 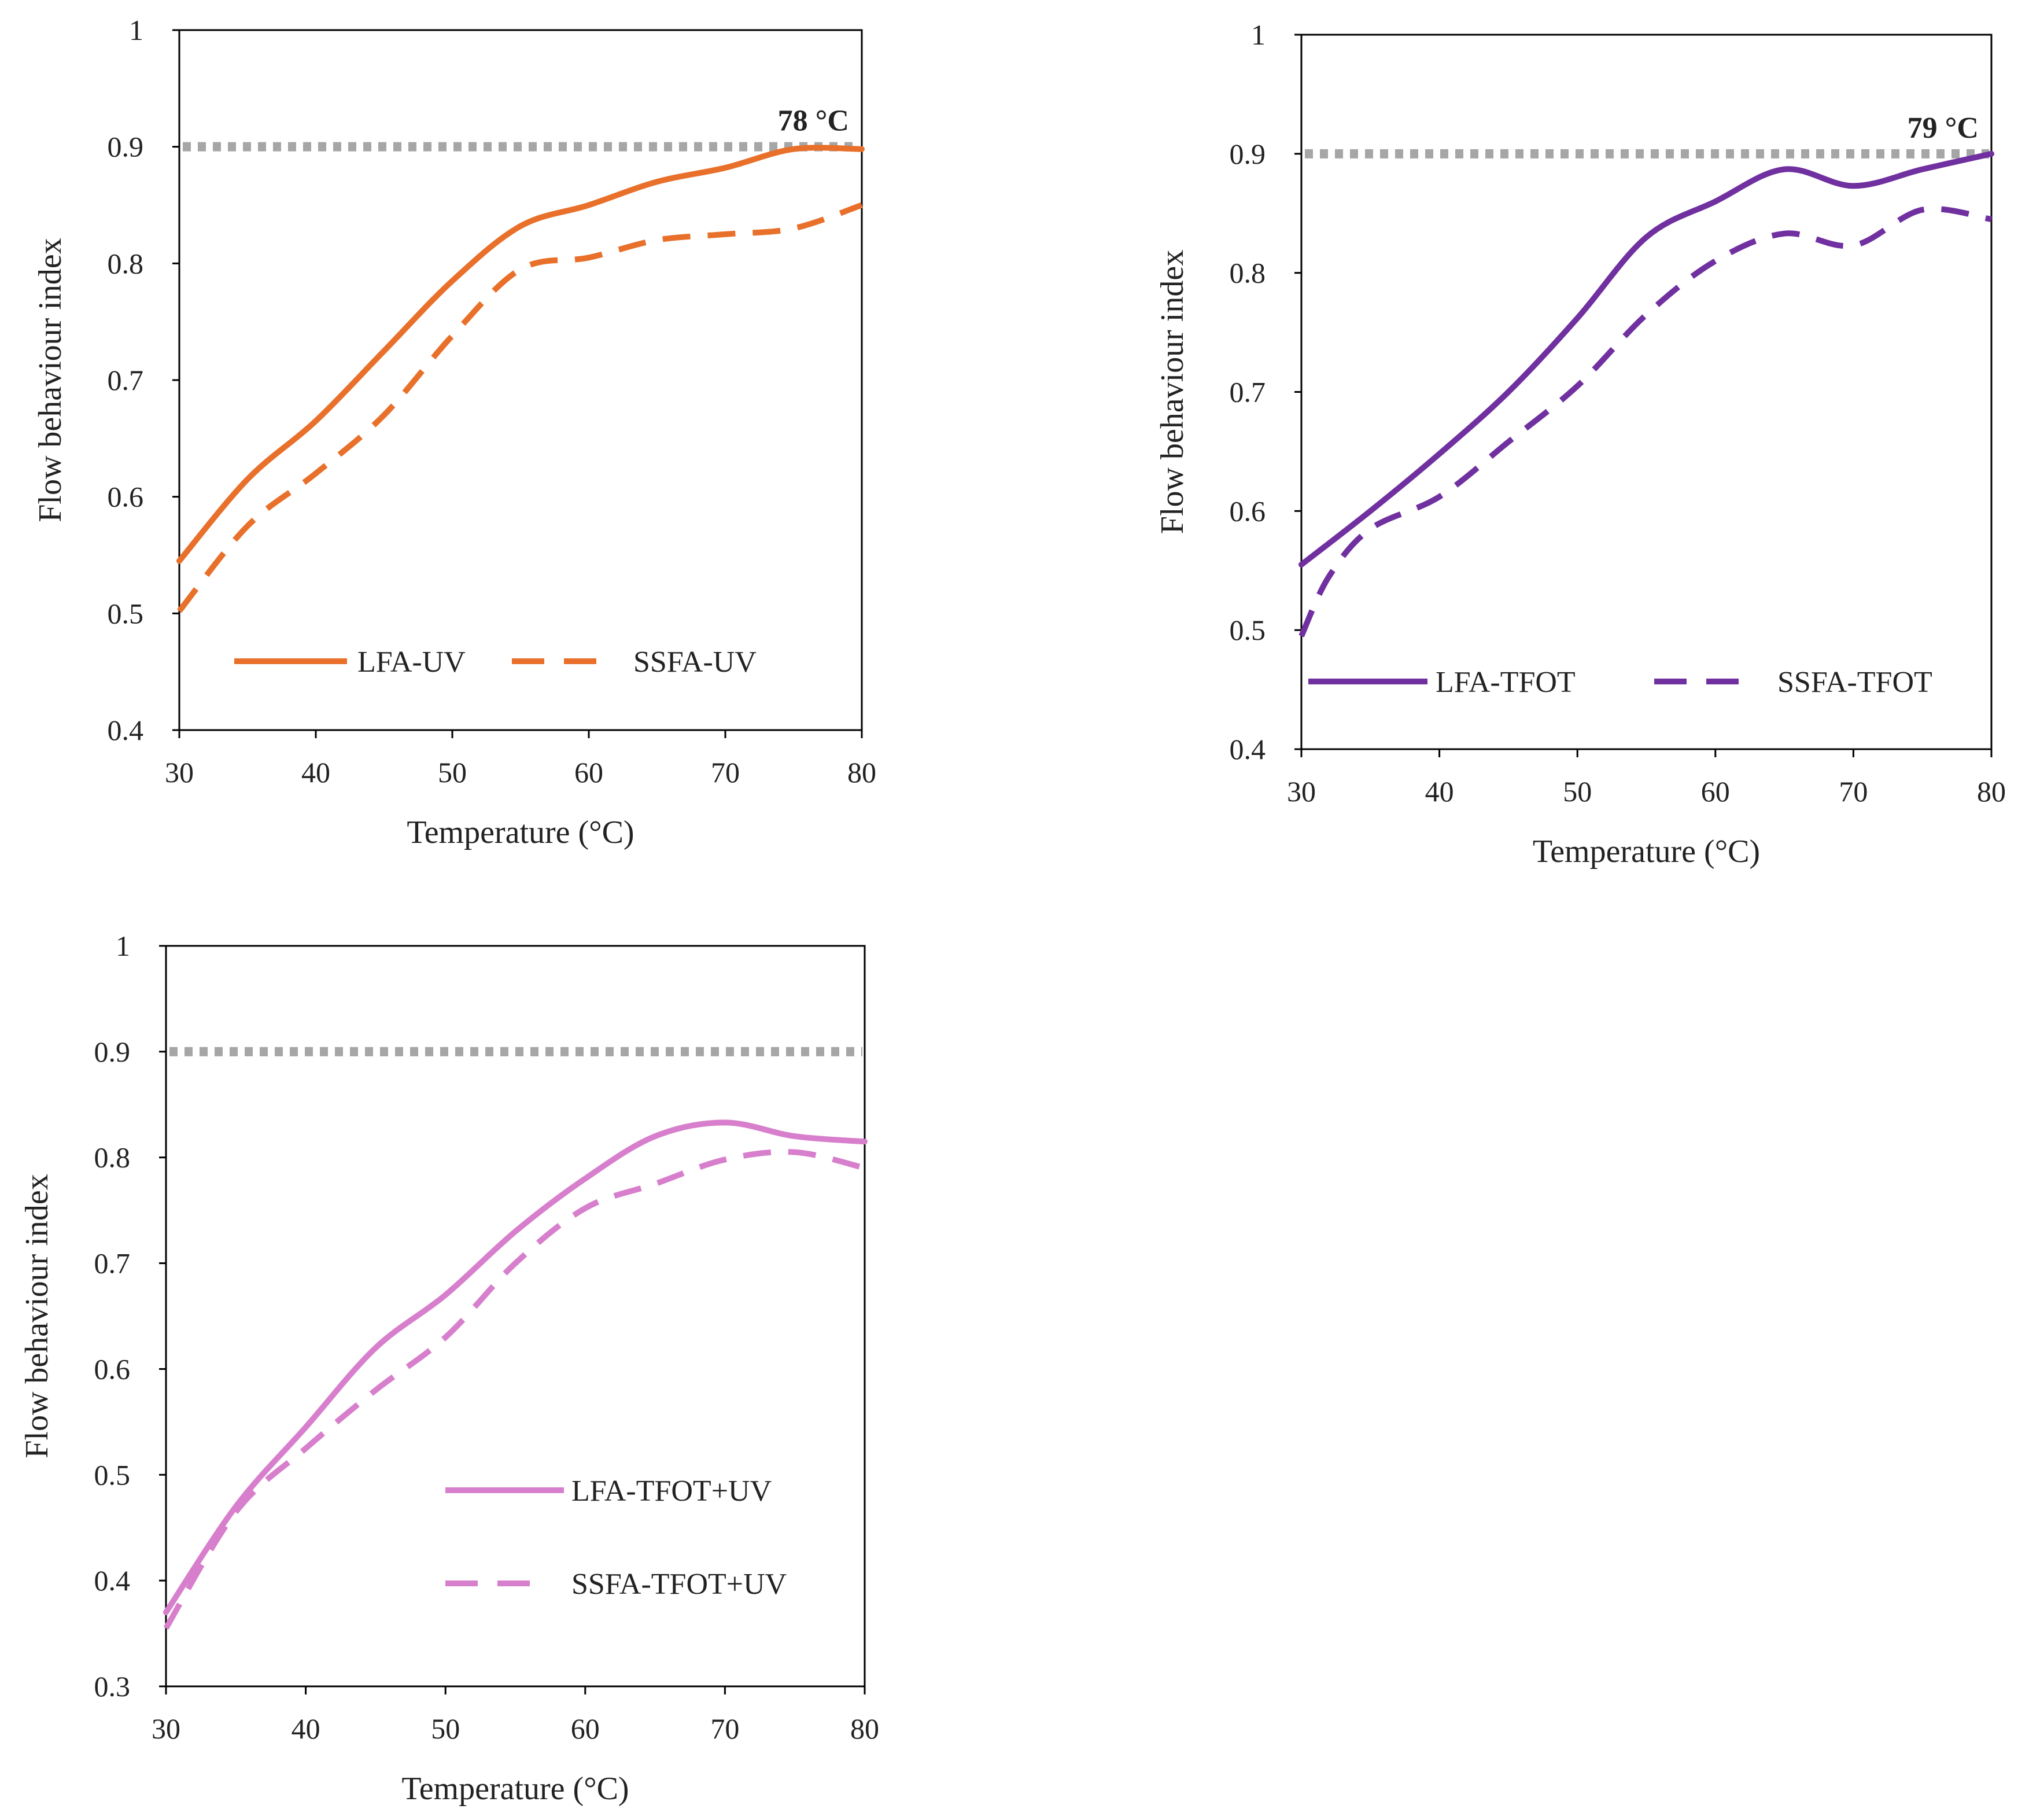 What do you see at coordinates (695, 662) in the screenshot?
I see `legend-label-SSFA-UV: SSFA-UV` at bounding box center [695, 662].